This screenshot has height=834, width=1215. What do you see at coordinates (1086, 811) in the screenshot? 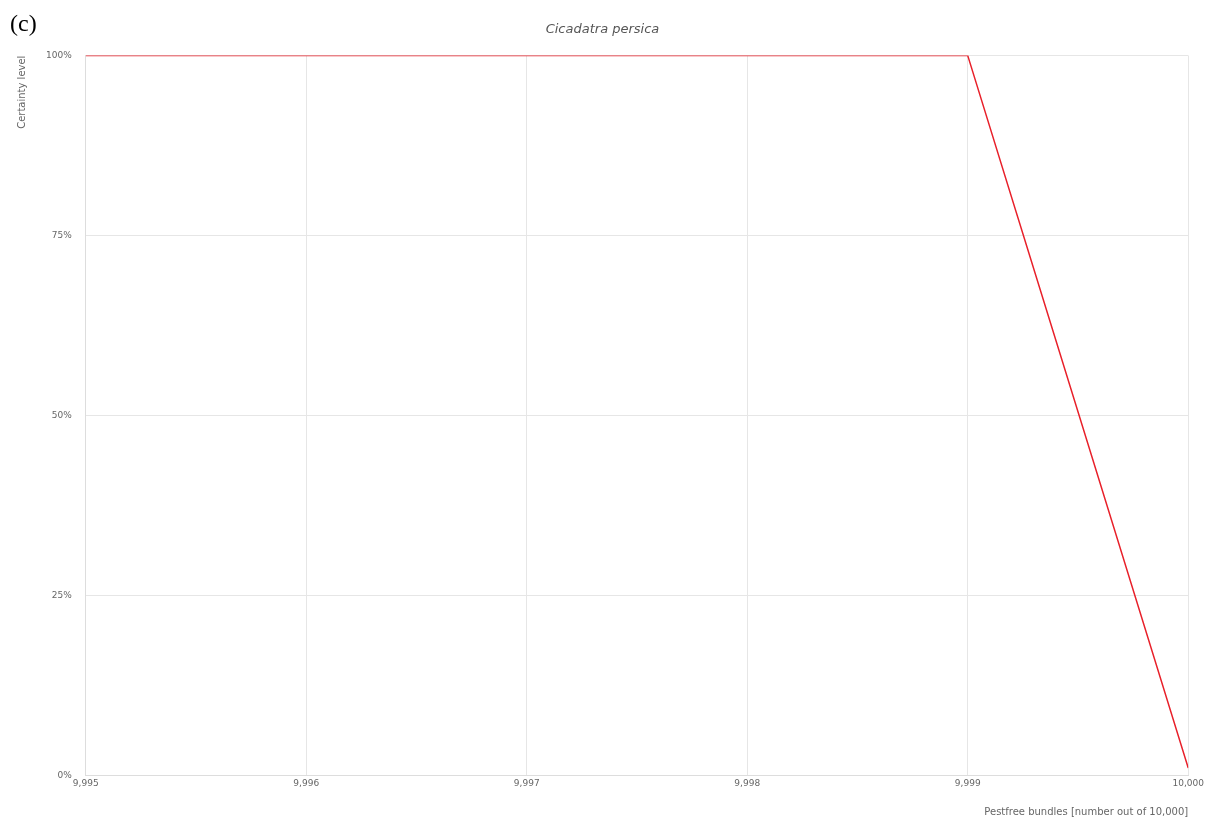
I see `x-axis-title: Pestfree bundles [number out of 10,000]` at bounding box center [1086, 811].